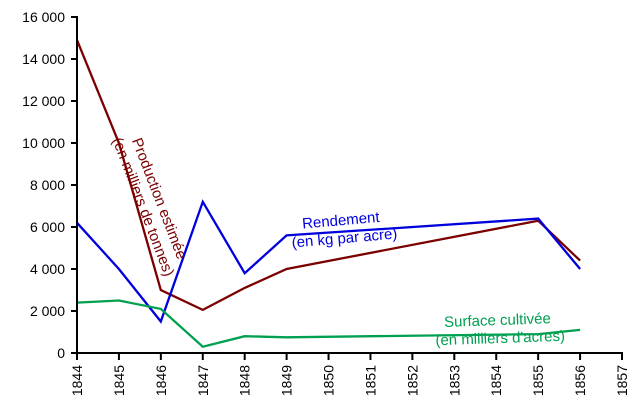 The width and height of the screenshot is (640, 418). Describe the element at coordinates (161, 380) in the screenshot. I see `x-tick-label: 1846` at that location.